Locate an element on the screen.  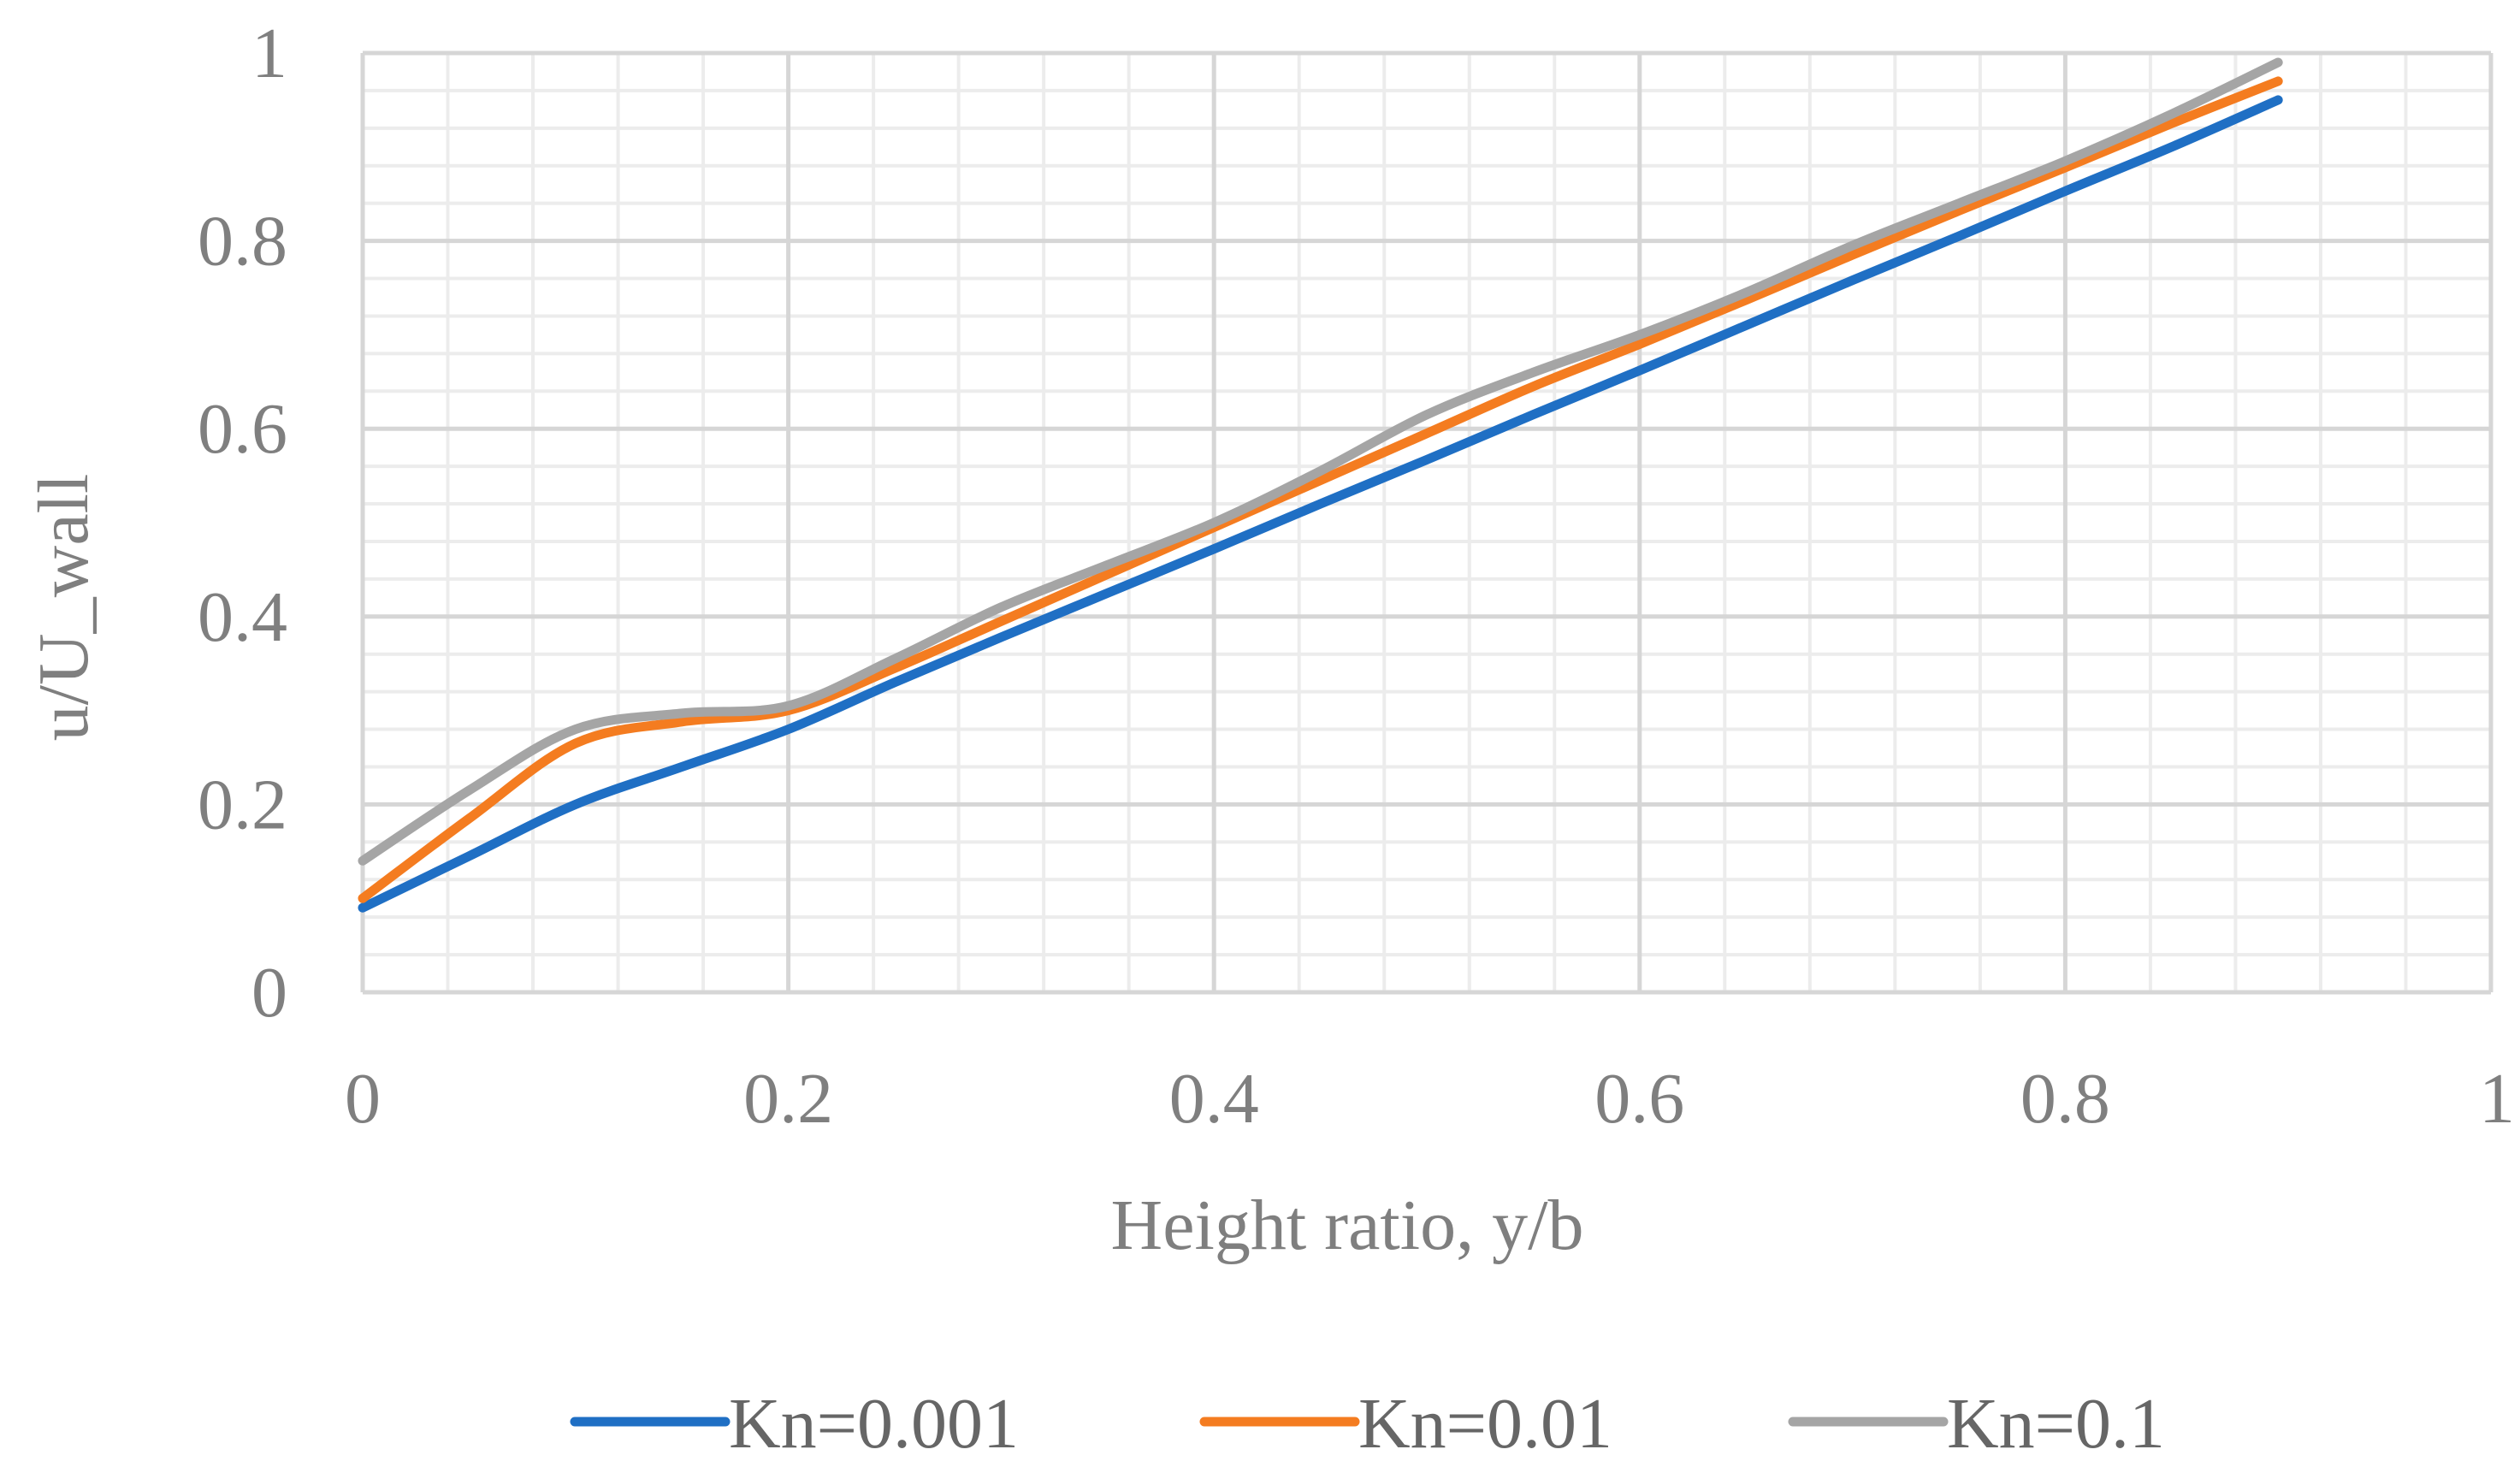
y-tick-label: 0.2 is located at coordinates (243, 804).